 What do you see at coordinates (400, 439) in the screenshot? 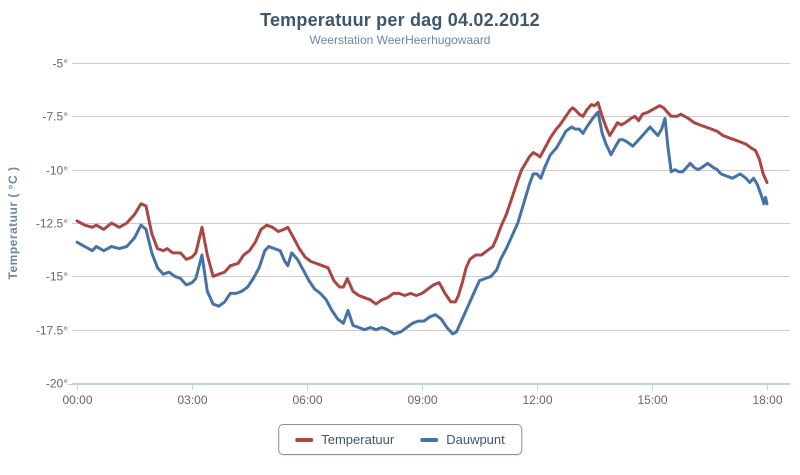
I see `legend: Temperatuur Dauwpunt` at bounding box center [400, 439].